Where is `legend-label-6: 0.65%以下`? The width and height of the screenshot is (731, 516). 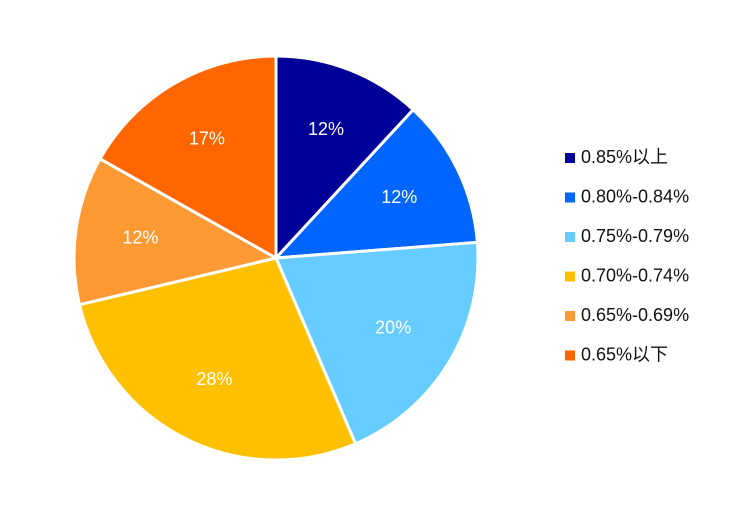 legend-label-6: 0.65%以下 is located at coordinates (624, 354).